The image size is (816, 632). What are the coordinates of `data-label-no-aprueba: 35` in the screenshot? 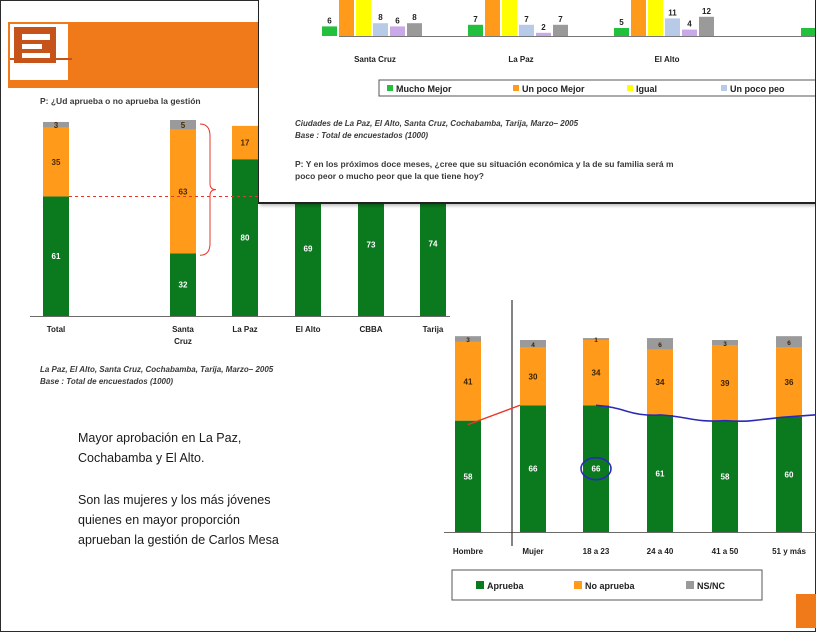 It's located at (56, 162).